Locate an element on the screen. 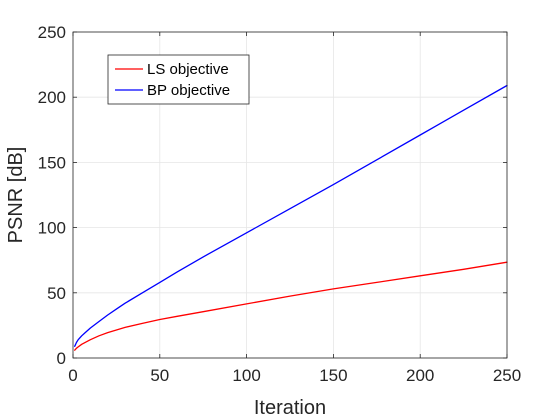 The height and width of the screenshot is (420, 560). x-tick-label: 250 is located at coordinates (507, 375).